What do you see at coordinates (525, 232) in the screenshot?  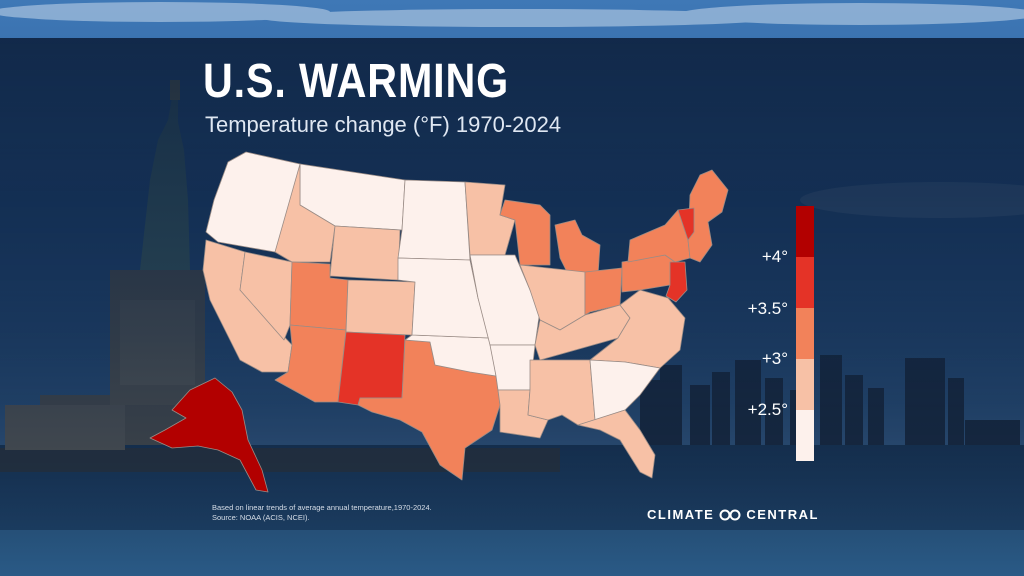 I see `state-region-wisconsin` at bounding box center [525, 232].